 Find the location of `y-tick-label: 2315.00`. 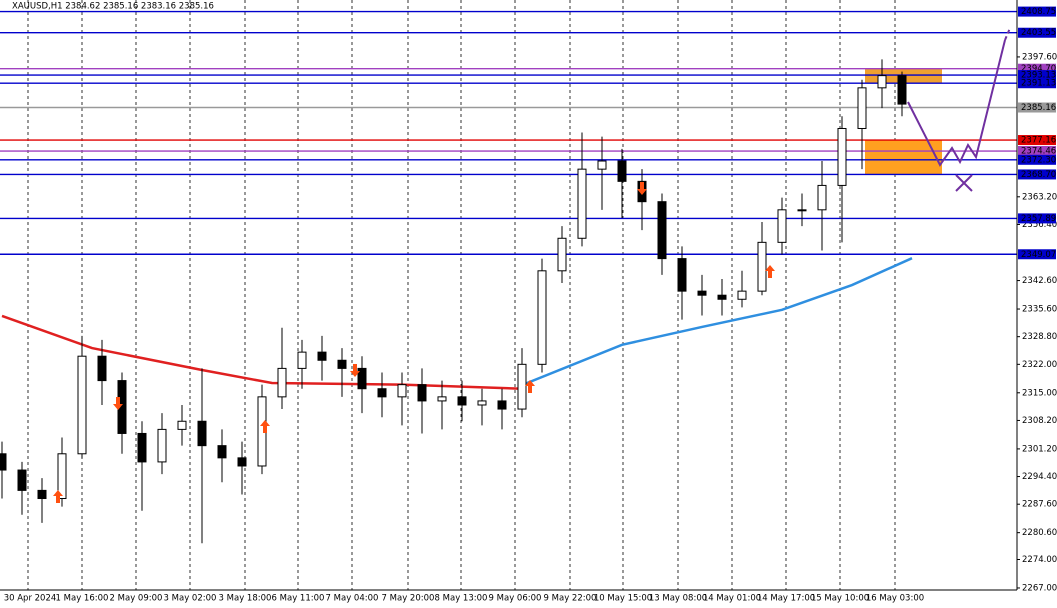

y-tick-label: 2315.00 is located at coordinates (1039, 393).